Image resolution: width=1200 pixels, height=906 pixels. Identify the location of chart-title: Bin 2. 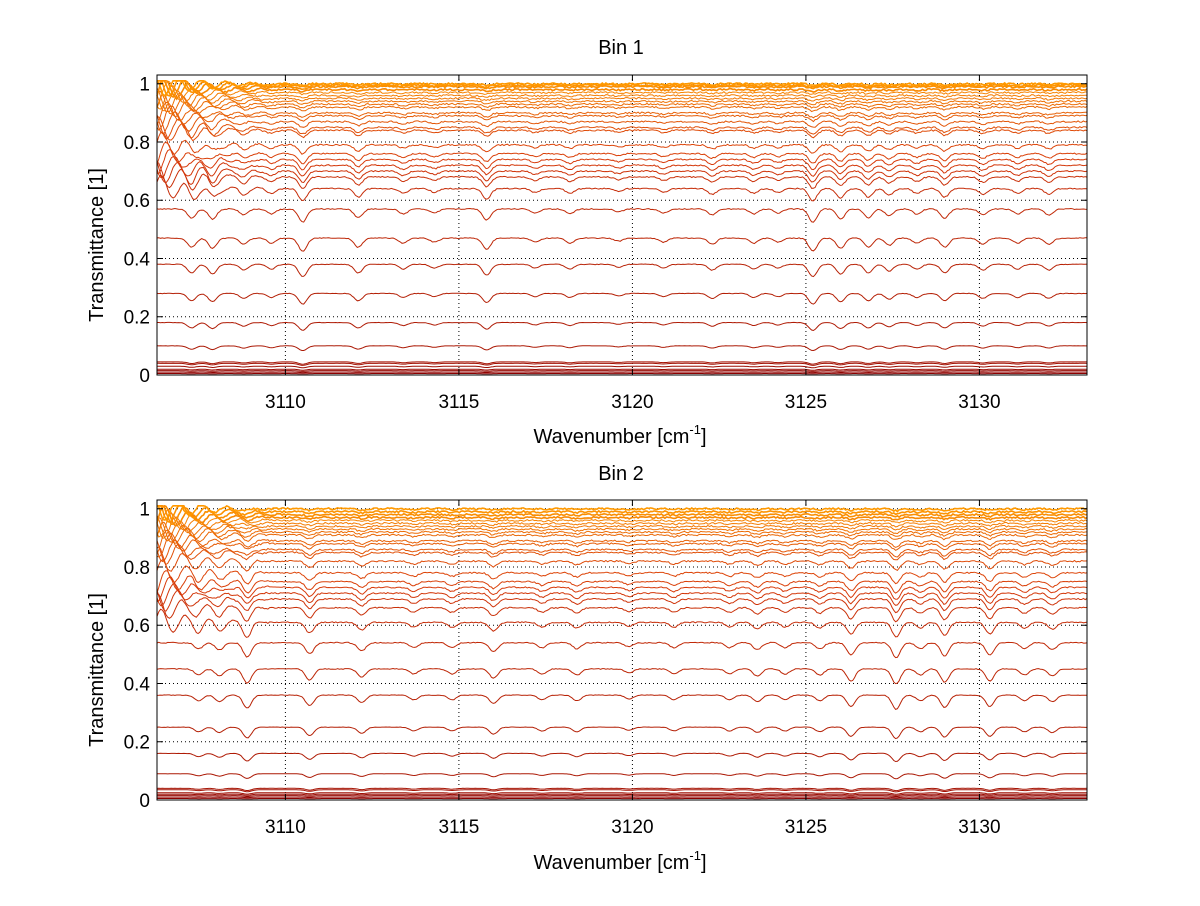
(621, 474).